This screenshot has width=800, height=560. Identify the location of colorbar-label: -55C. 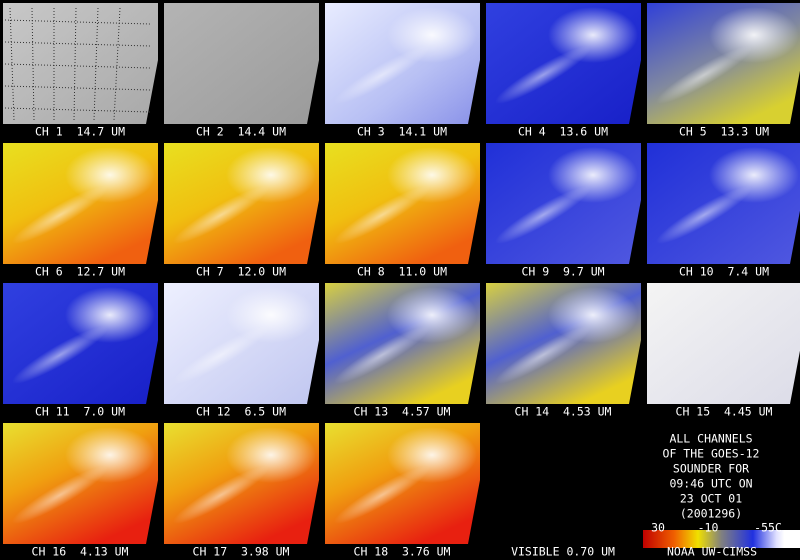
(768, 528).